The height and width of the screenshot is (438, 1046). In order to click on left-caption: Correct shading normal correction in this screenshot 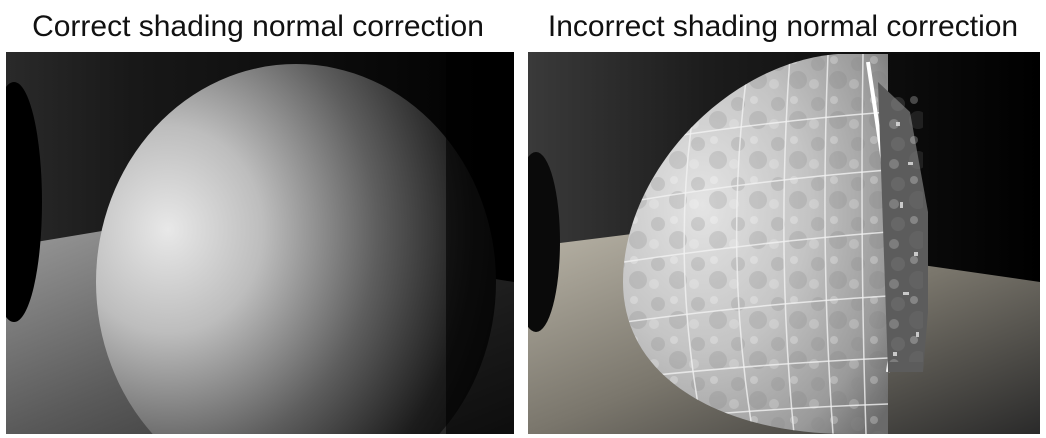, I will do `click(258, 26)`.